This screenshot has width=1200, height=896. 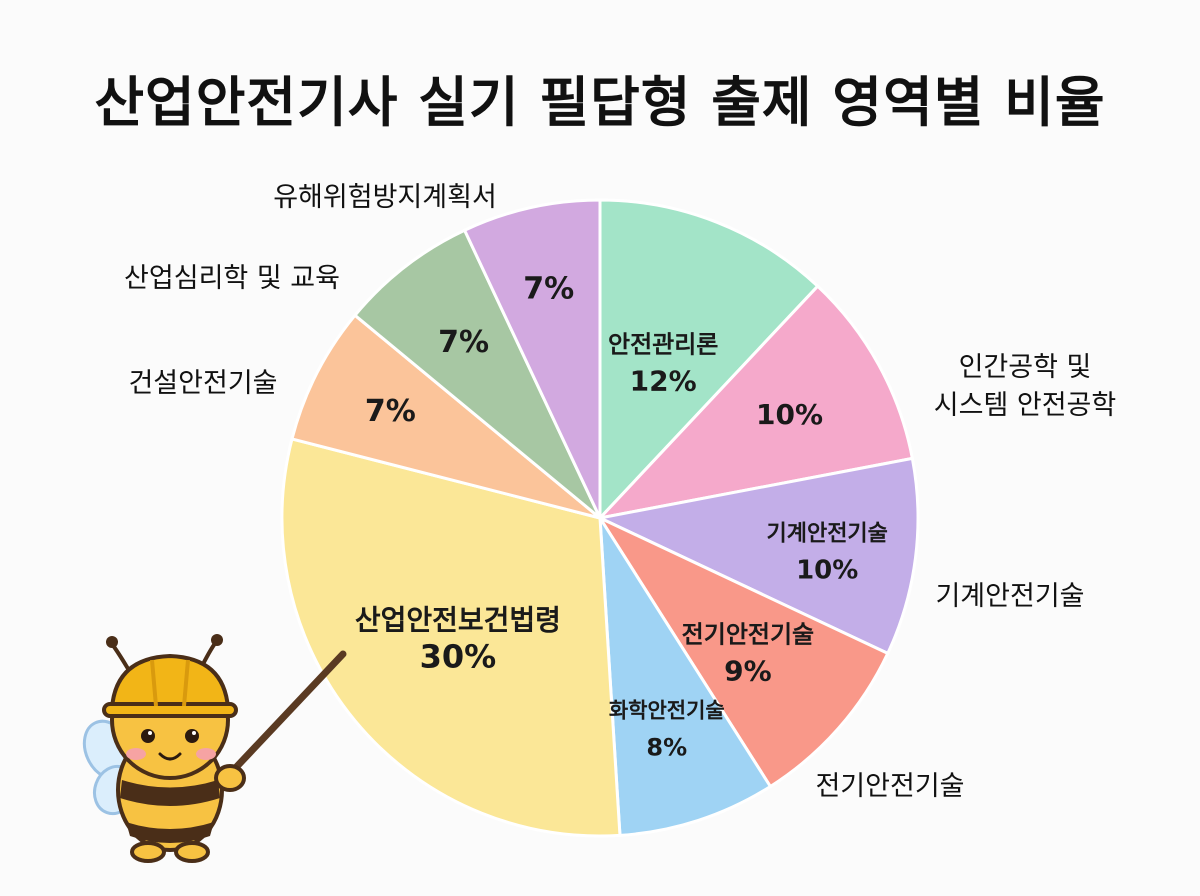 I want to click on slice-name-label: 기계안전기술, so click(x=826, y=534).